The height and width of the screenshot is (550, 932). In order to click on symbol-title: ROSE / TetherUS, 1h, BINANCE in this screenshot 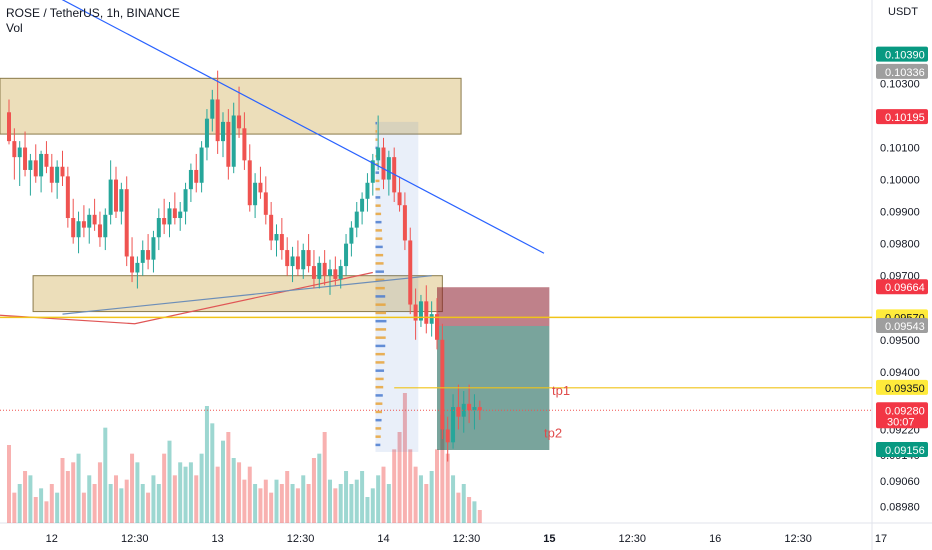, I will do `click(93, 13)`.